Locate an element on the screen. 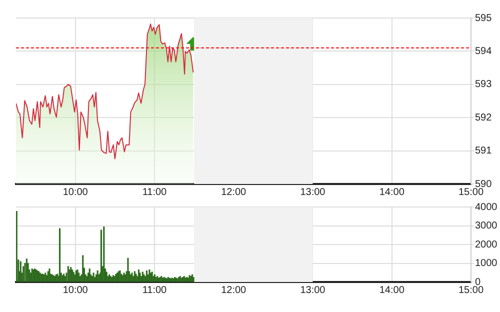 The width and height of the screenshot is (500, 312). y-tick-label: 593 is located at coordinates (483, 84).